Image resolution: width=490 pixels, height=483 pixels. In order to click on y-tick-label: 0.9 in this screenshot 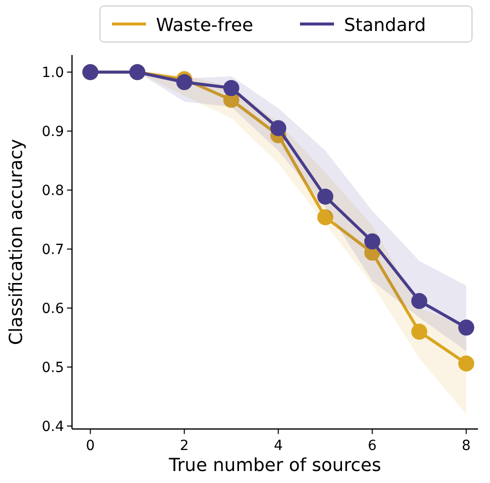, I will do `click(53, 132)`.